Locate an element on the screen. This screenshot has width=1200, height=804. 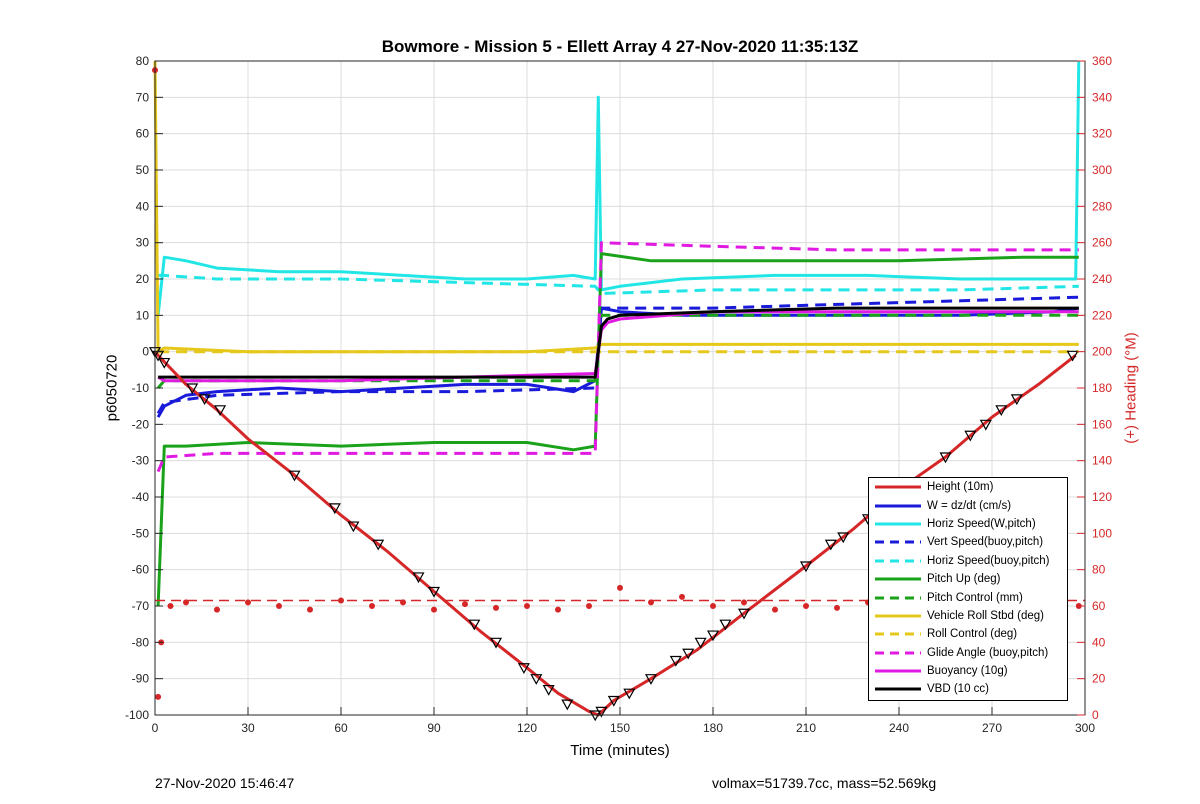
legend-item: Vehicle Roll Stbd (deg) is located at coordinates (968, 616).